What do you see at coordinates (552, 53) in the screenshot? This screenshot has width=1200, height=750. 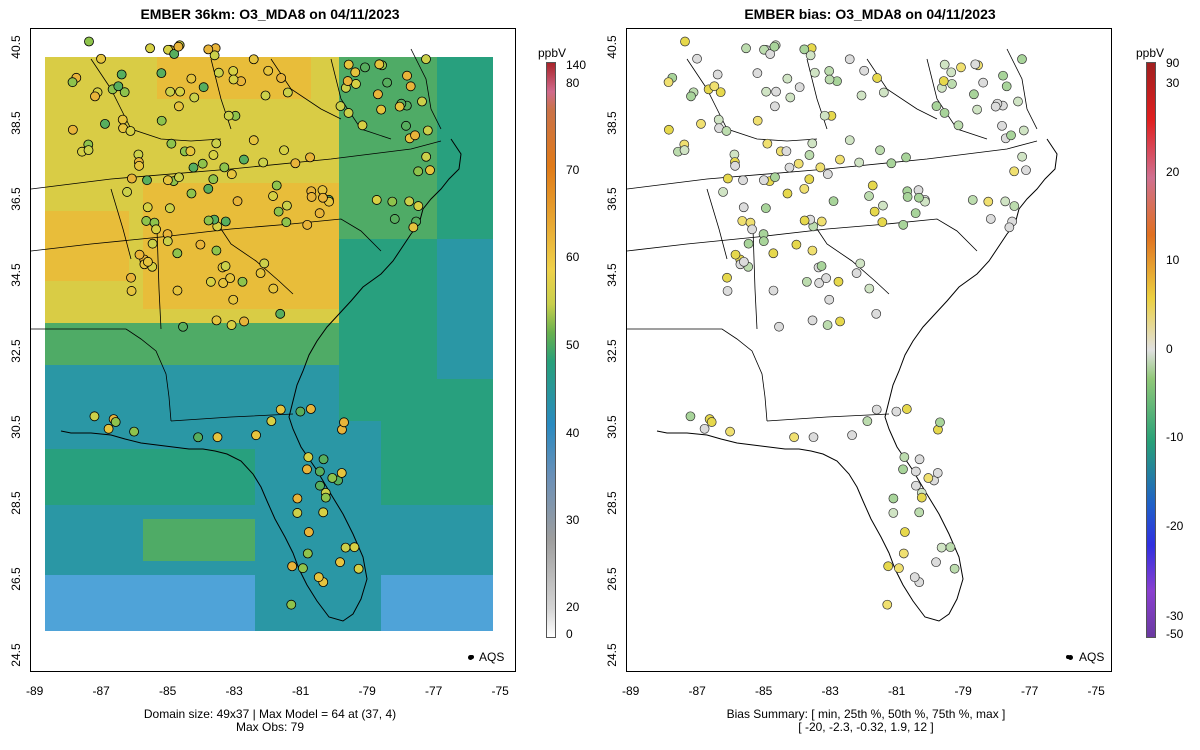 I see `model-colorbar-unit: ppbV` at bounding box center [552, 53].